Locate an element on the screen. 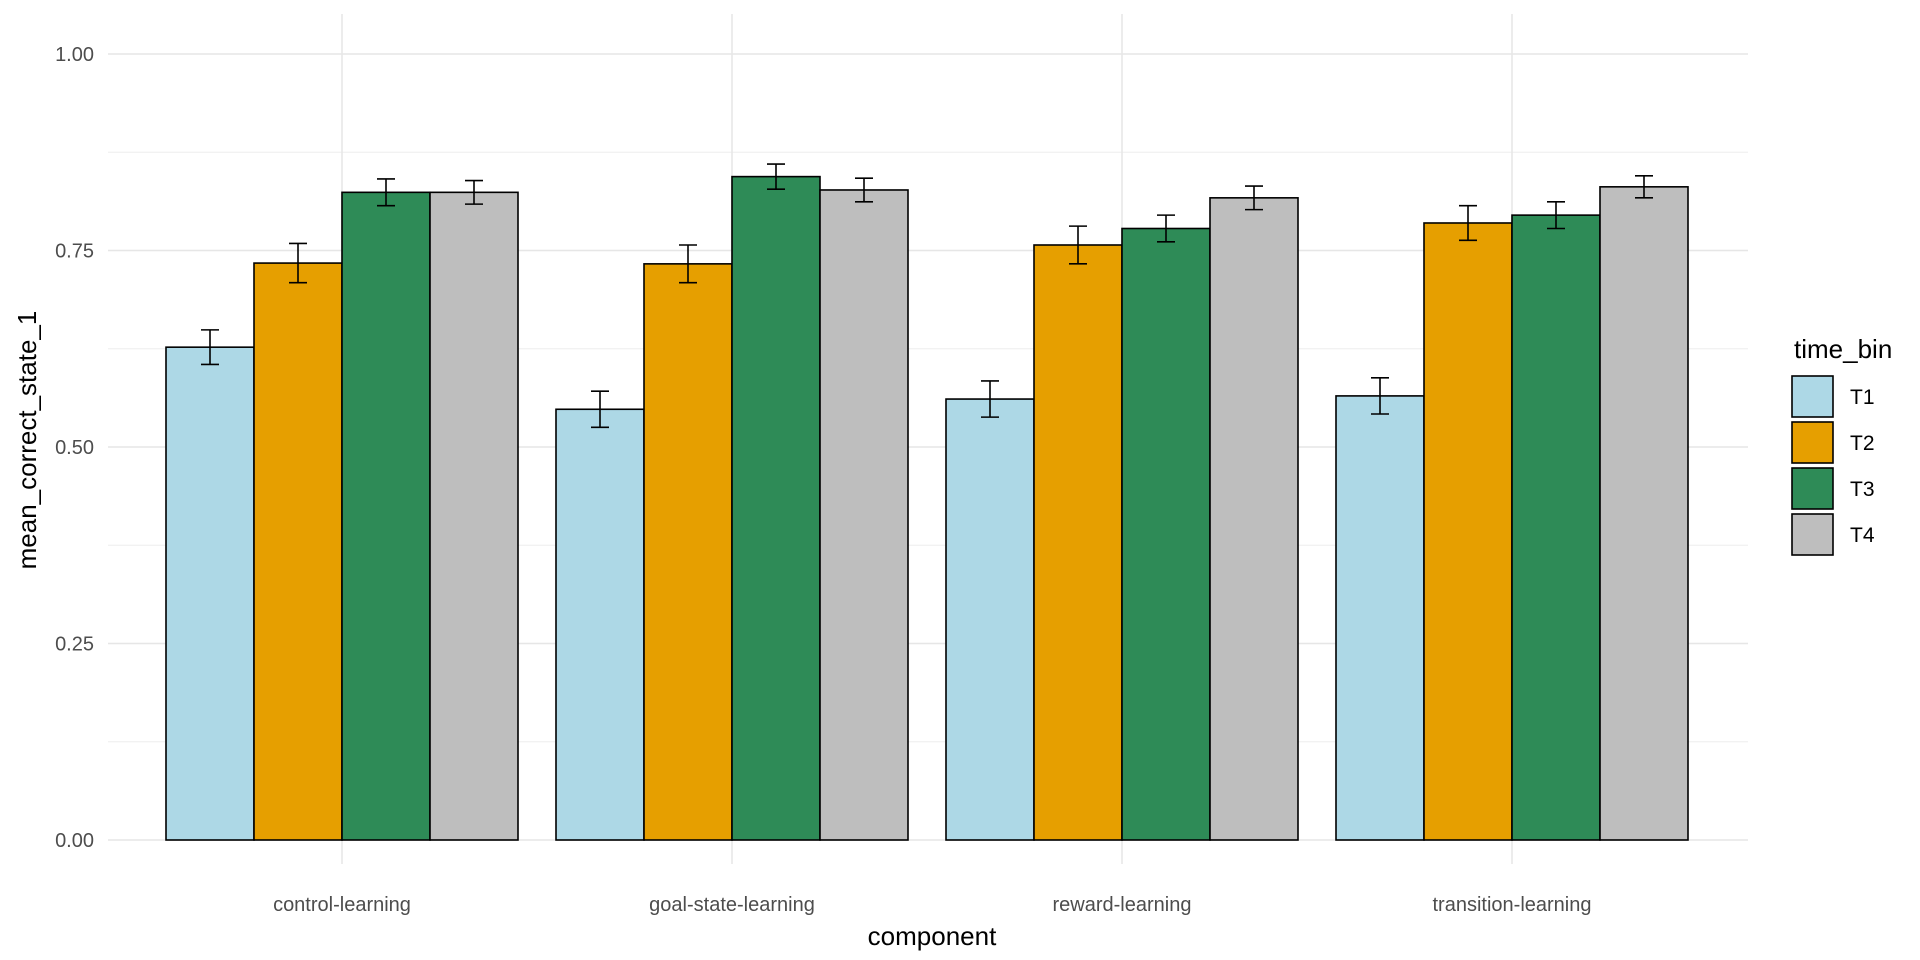 This screenshot has height=960, width=1920. y-tick-label: 0.00 is located at coordinates (74, 841).